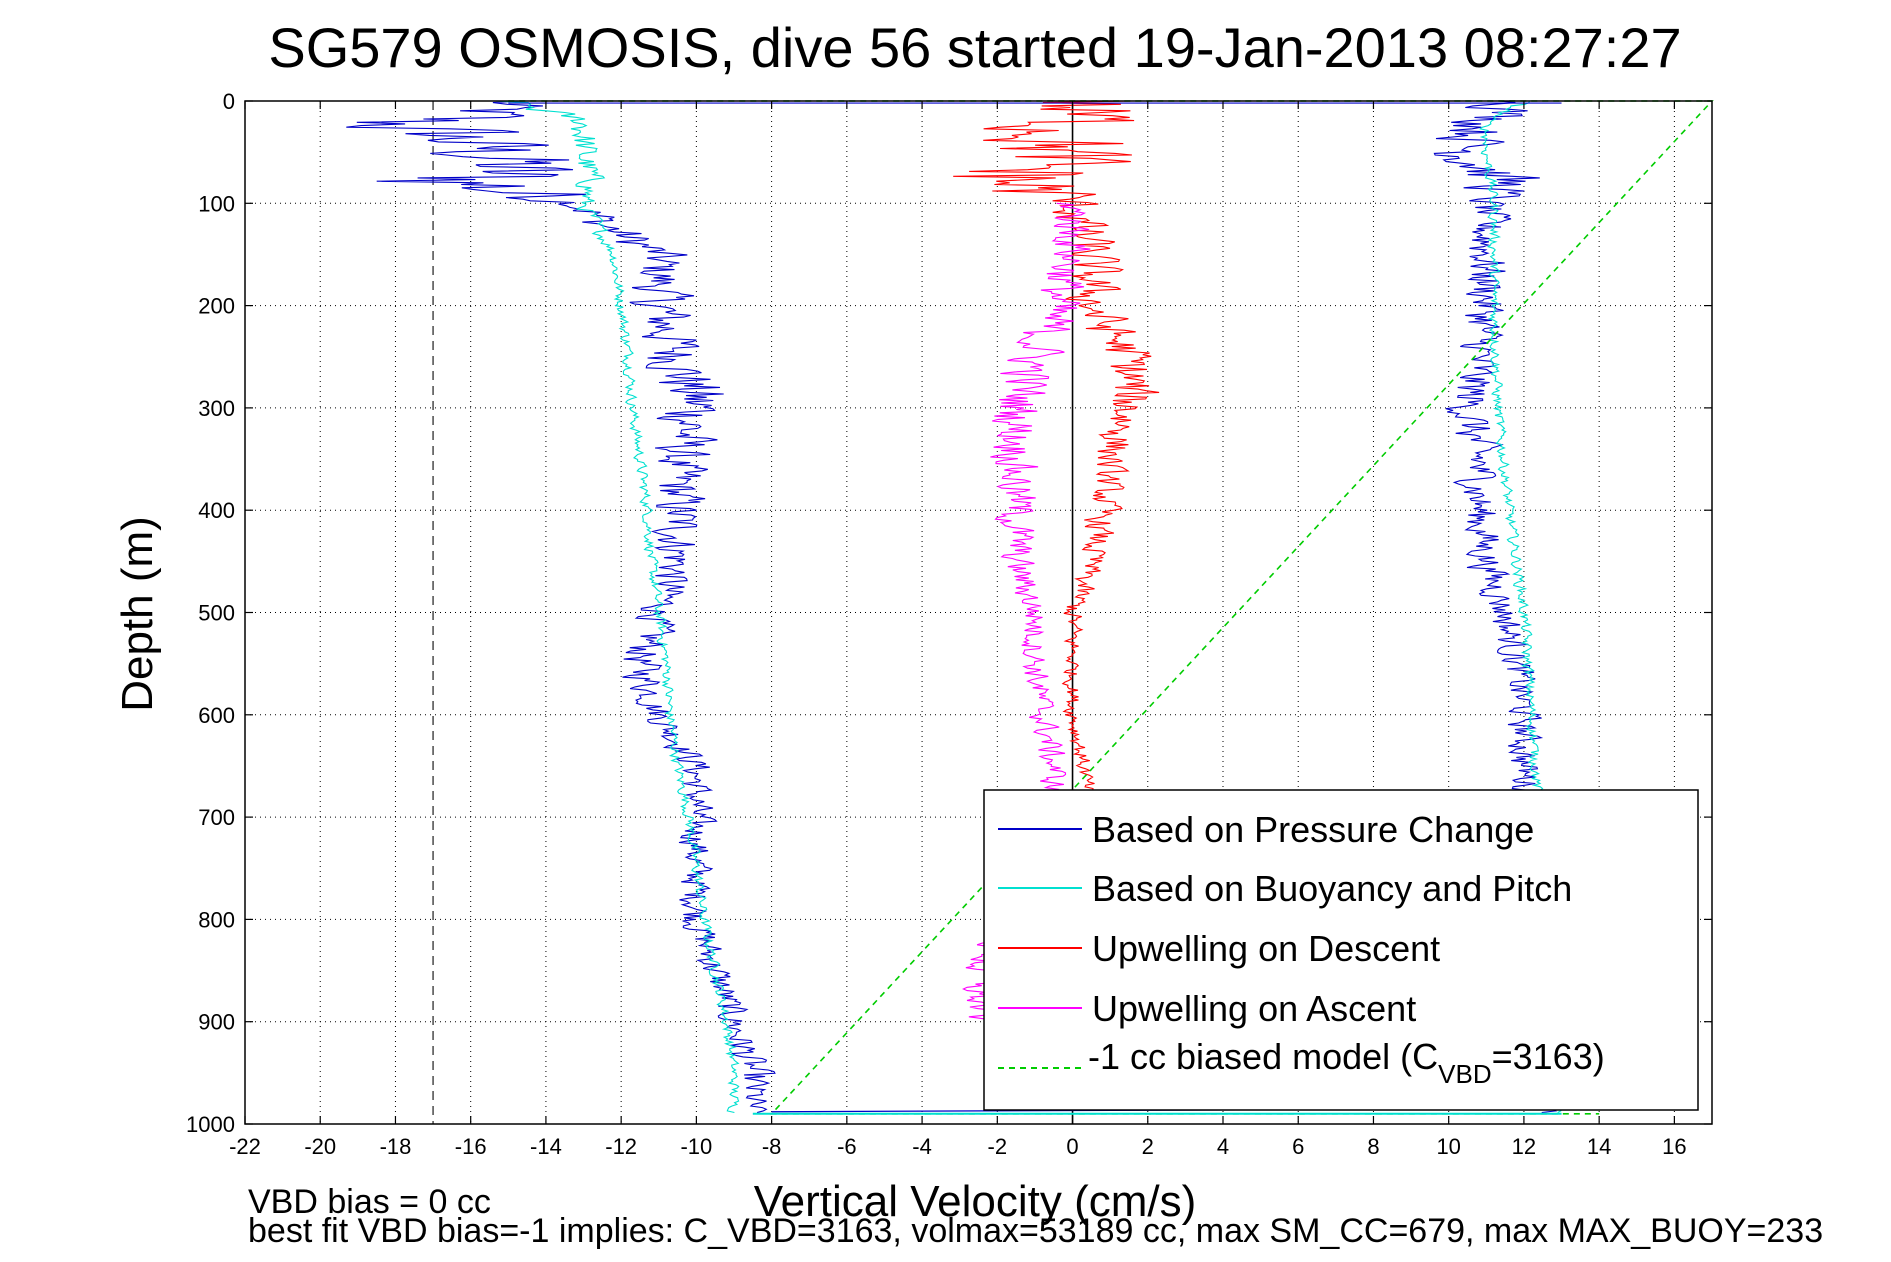 The width and height of the screenshot is (1891, 1262). Describe the element at coordinates (621, 1146) in the screenshot. I see `x-tick-label: -12` at that location.